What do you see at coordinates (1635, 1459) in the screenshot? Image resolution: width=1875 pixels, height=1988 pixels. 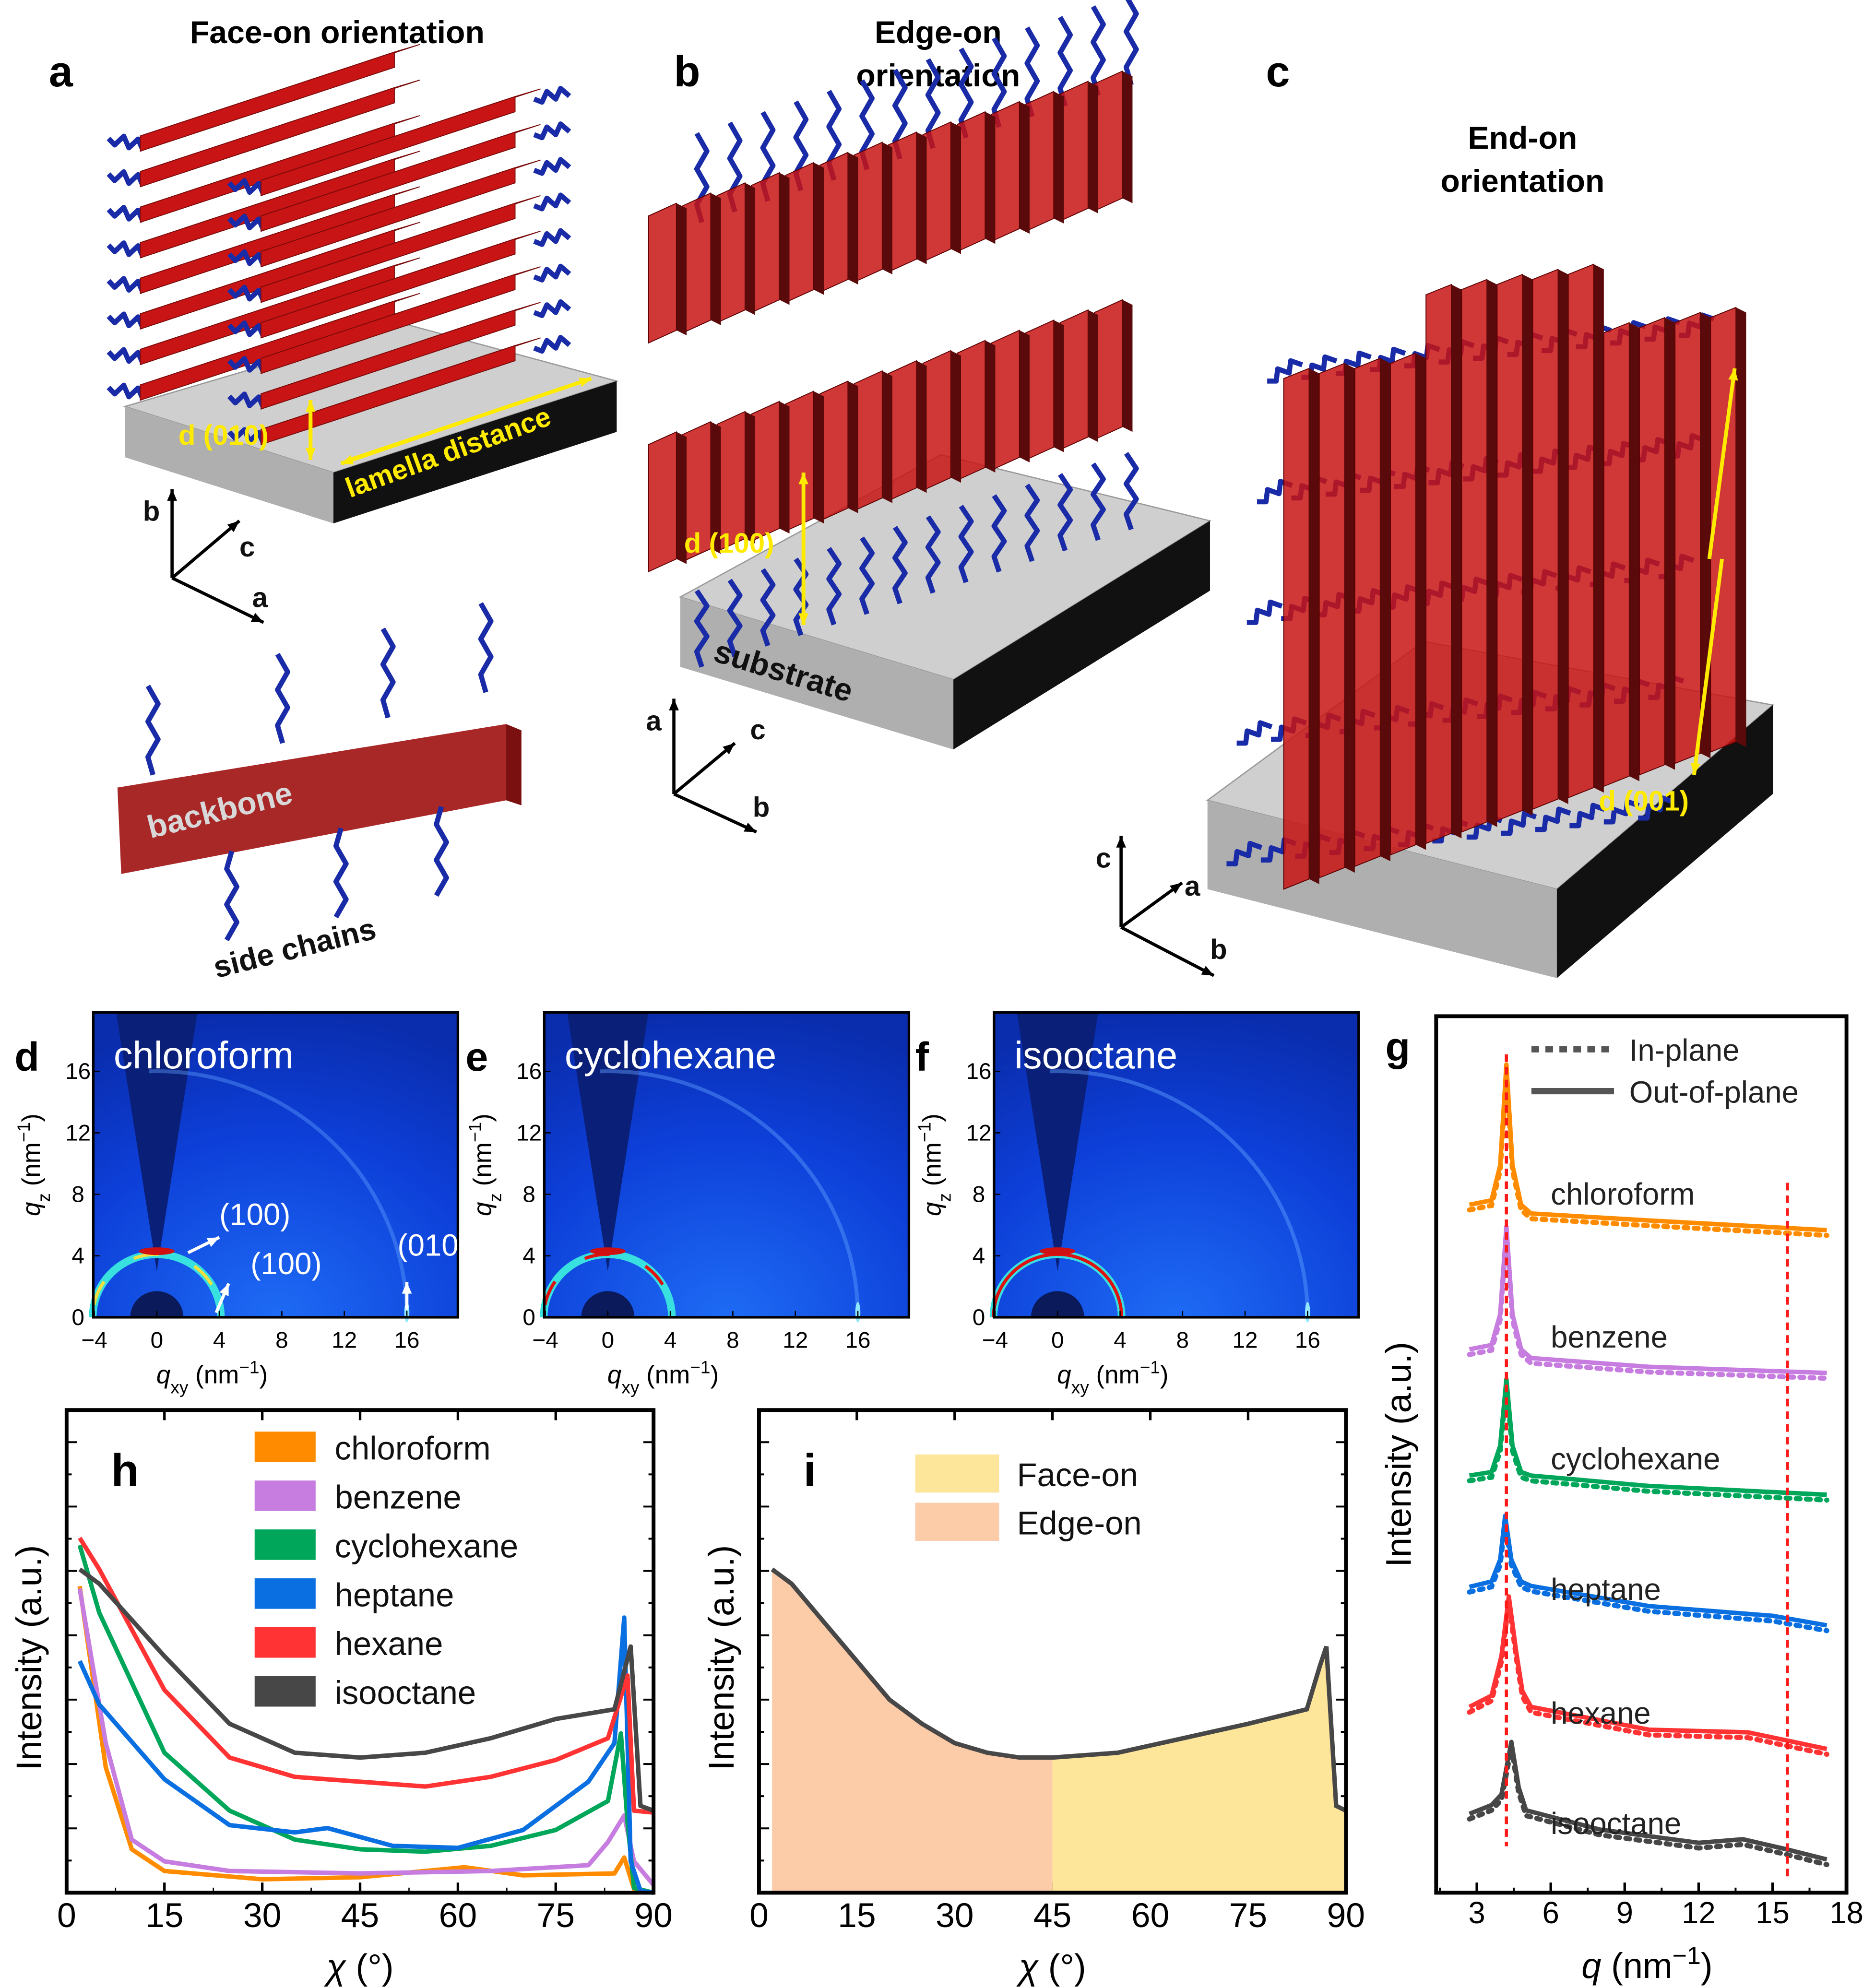 I see `series-label-cyclohexane: cyclohexane` at bounding box center [1635, 1459].